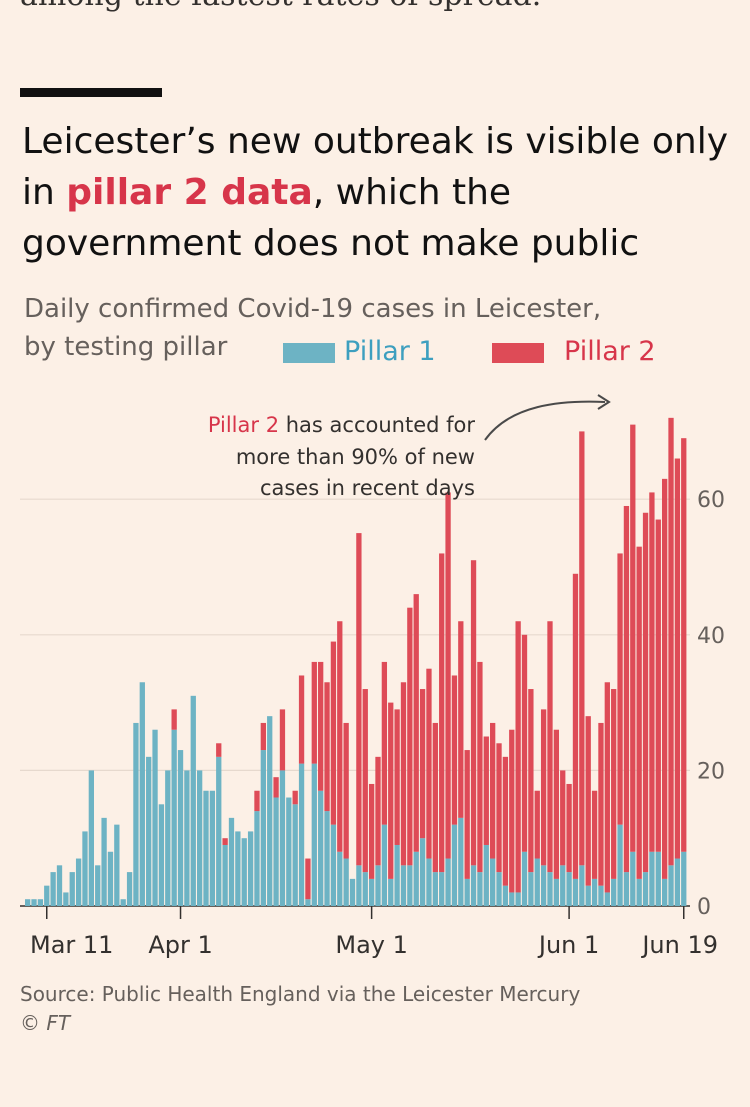 The width and height of the screenshot is (750, 1107). What do you see at coordinates (367, 488) in the screenshot?
I see `annotation-line3: cases in recent days` at bounding box center [367, 488].